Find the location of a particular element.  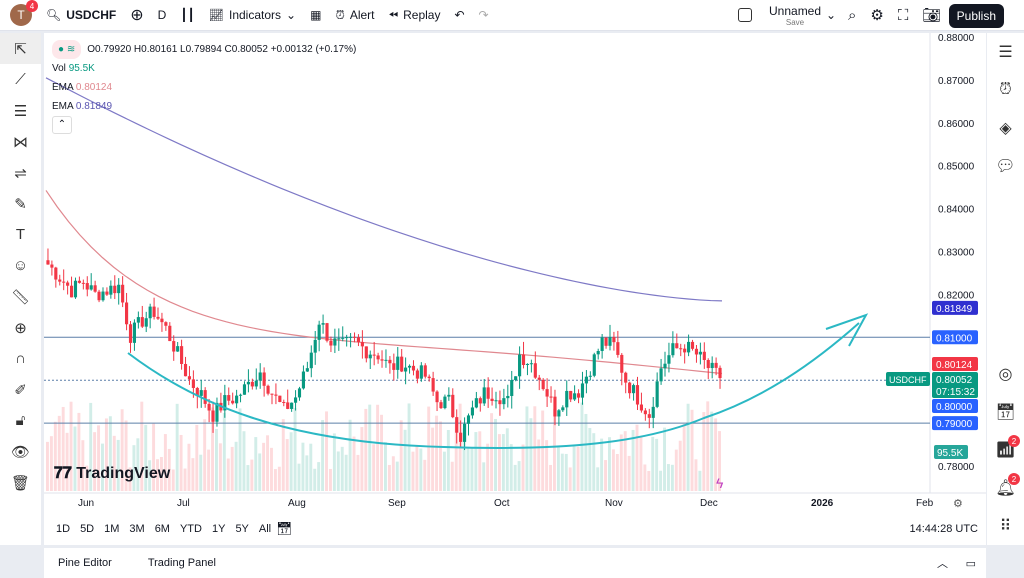

checkbox-icon is located at coordinates (745, 15).